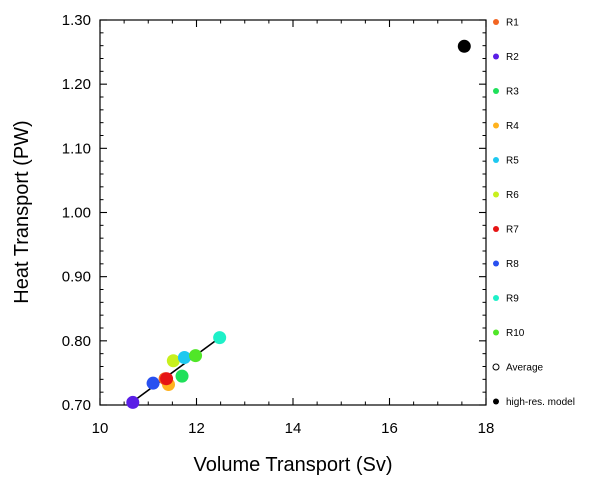 The image size is (590, 486). Describe the element at coordinates (540, 402) in the screenshot. I see `legend-label-high-res-model: high-res. model` at that location.